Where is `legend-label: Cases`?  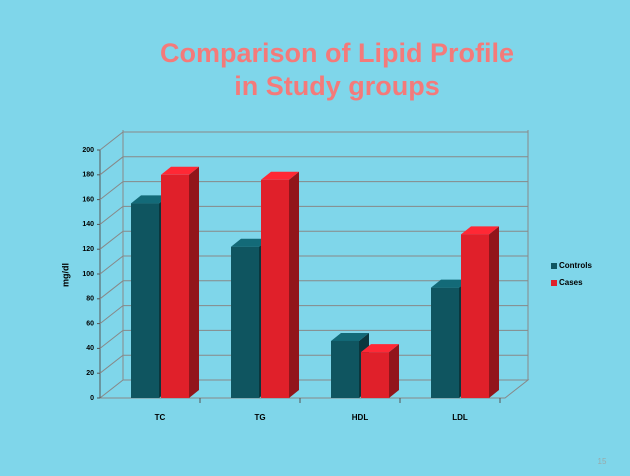 legend-label: Cases is located at coordinates (571, 282).